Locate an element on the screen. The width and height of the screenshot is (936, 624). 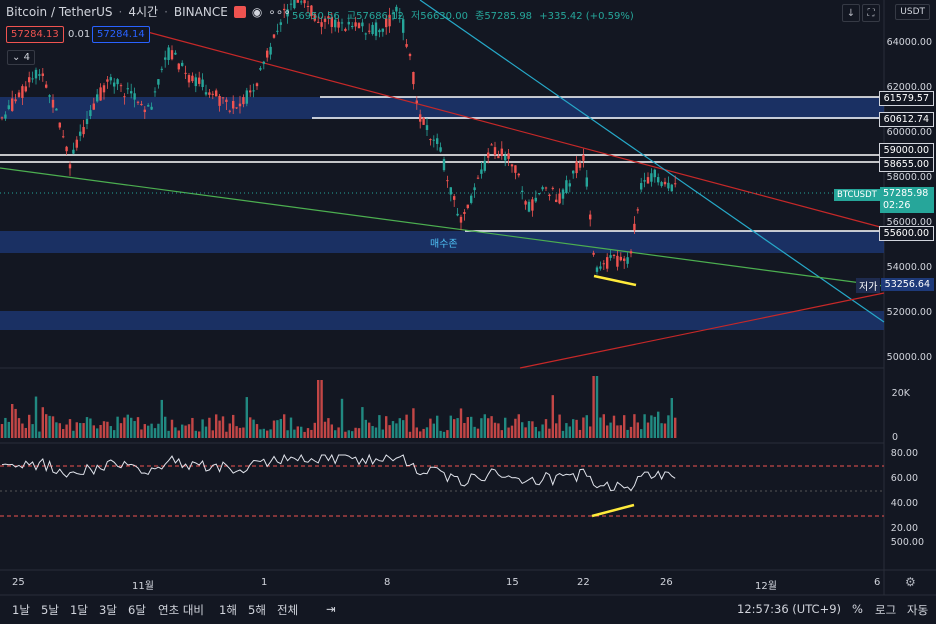
range-1m: 1달 is located at coordinates (79, 610).